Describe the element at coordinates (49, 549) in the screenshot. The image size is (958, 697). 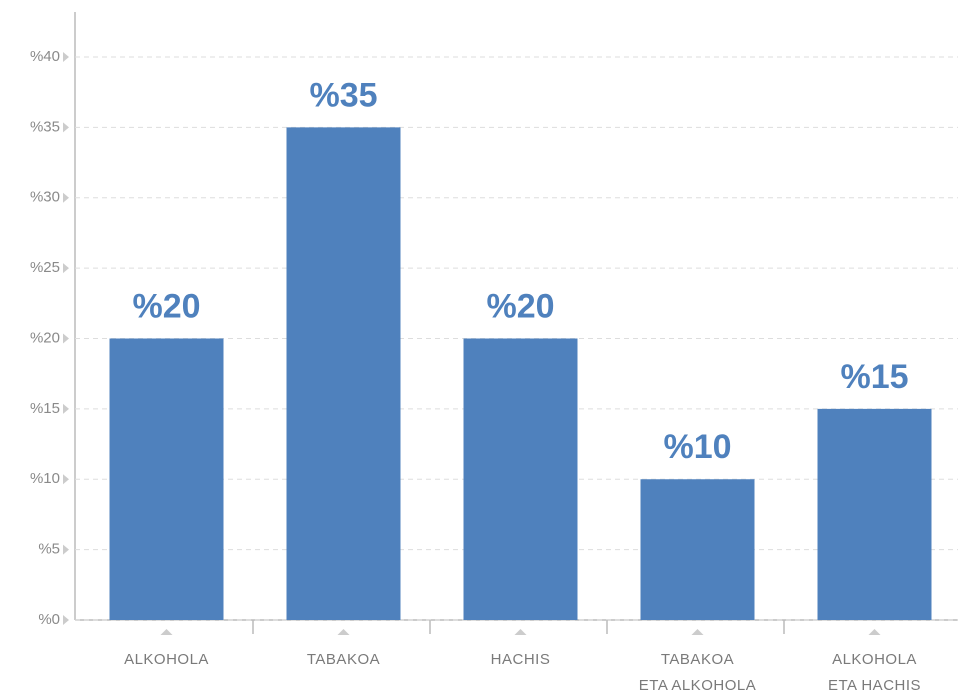
I see `y-tick-label: %5` at that location.